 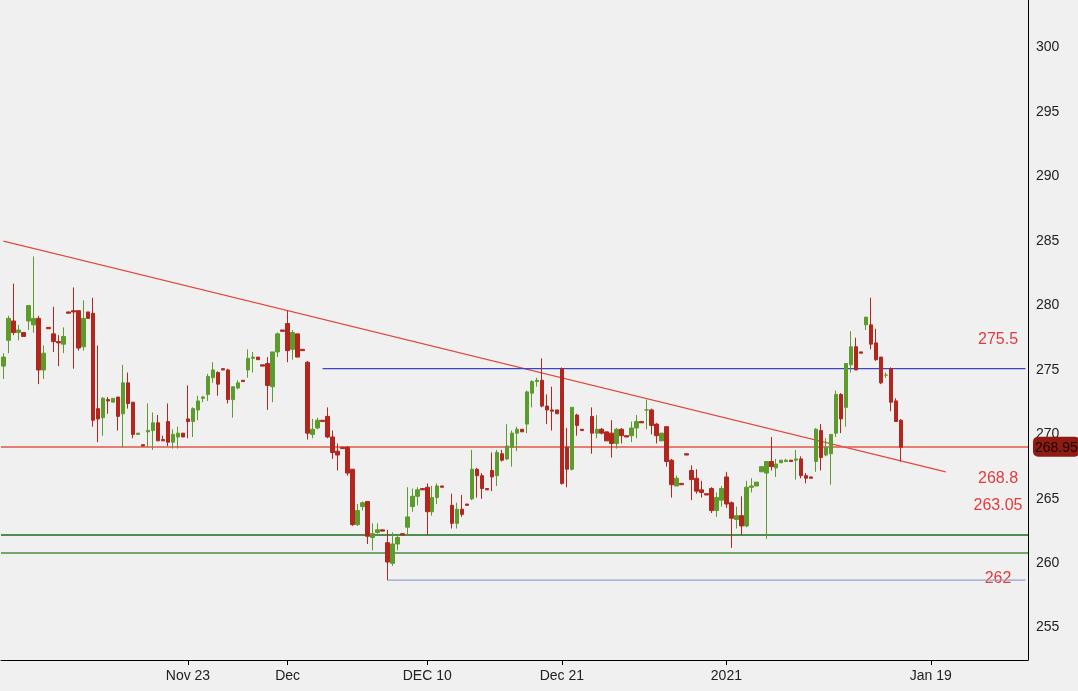 What do you see at coordinates (998, 577) in the screenshot?
I see `annotation: 262` at bounding box center [998, 577].